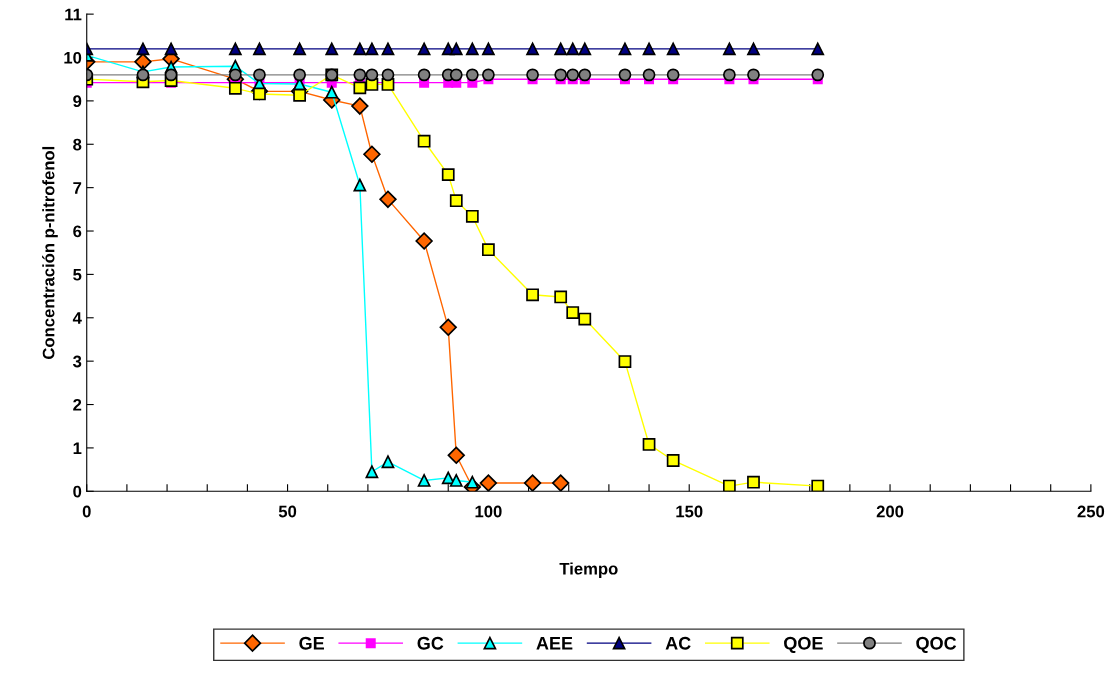  What do you see at coordinates (430, 643) in the screenshot?
I see `legend-label: GC` at bounding box center [430, 643].